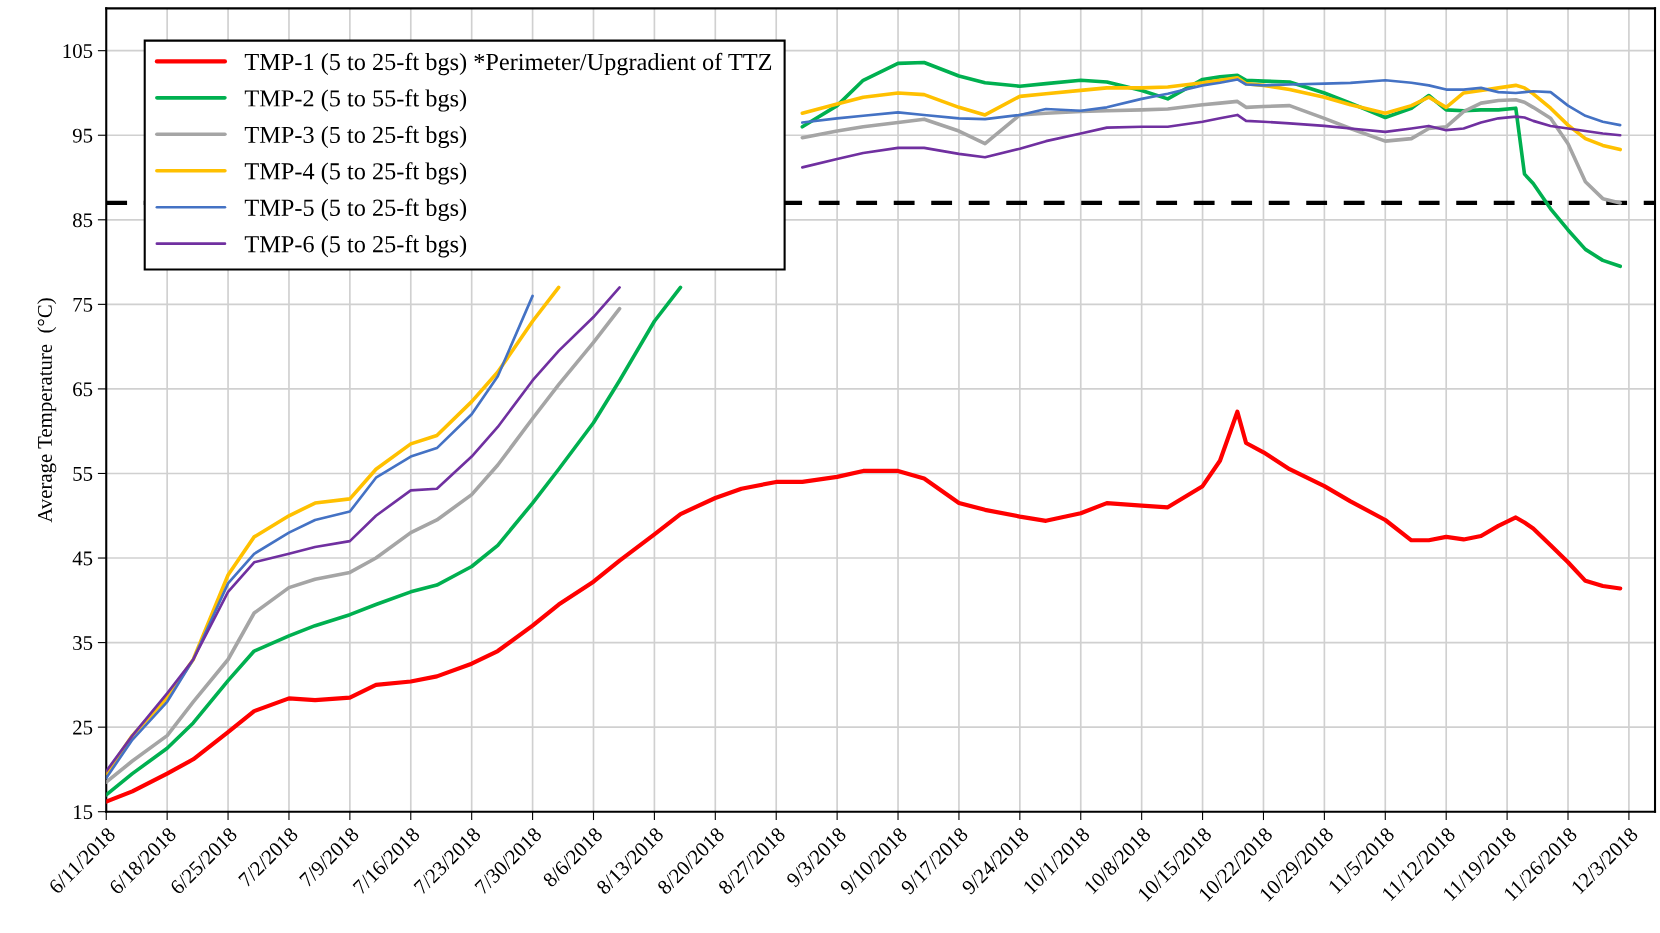 This screenshot has width=1660, height=933. I want to click on legend-label: TMP-2 (5 to 55-ft bgs), so click(355, 100).